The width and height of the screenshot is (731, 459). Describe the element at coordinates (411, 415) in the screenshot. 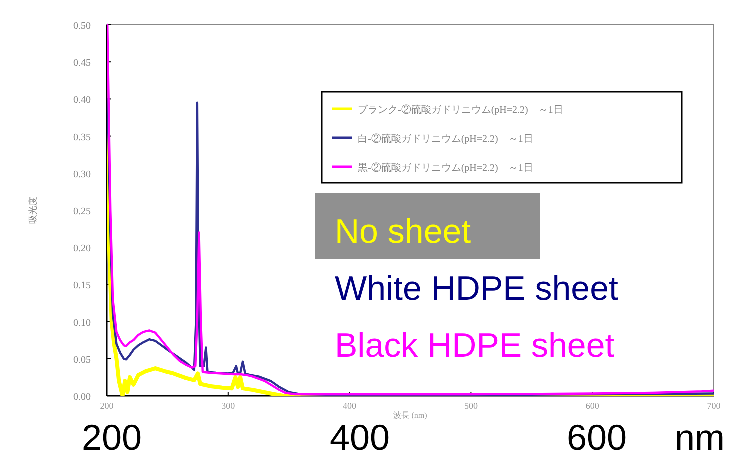

I see `x-axis-title: 波長 (nm)` at that location.